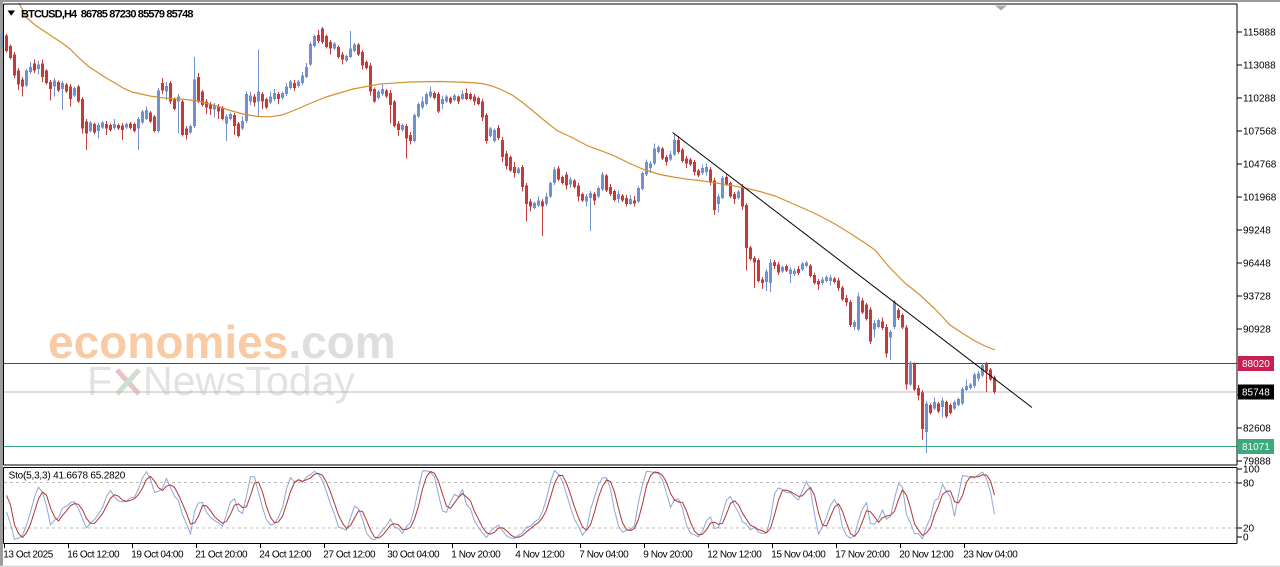 Image resolution: width=1280 pixels, height=567 pixels. I want to click on svg-text: 16 Oct 12:00, so click(93, 555).